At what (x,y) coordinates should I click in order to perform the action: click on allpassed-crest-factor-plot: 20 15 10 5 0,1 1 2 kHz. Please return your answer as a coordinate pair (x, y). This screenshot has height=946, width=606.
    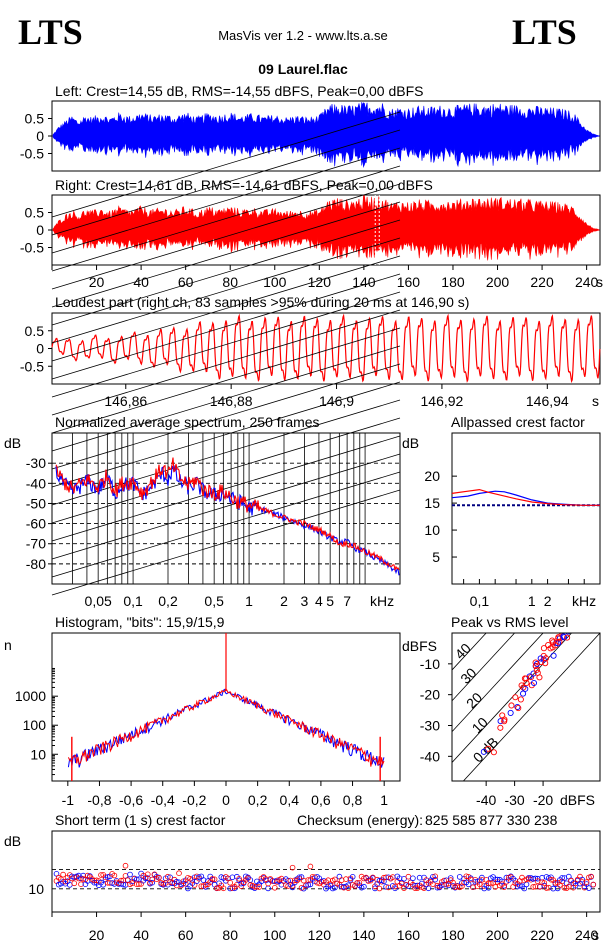
    Looking at the image, I should click on (512, 520).